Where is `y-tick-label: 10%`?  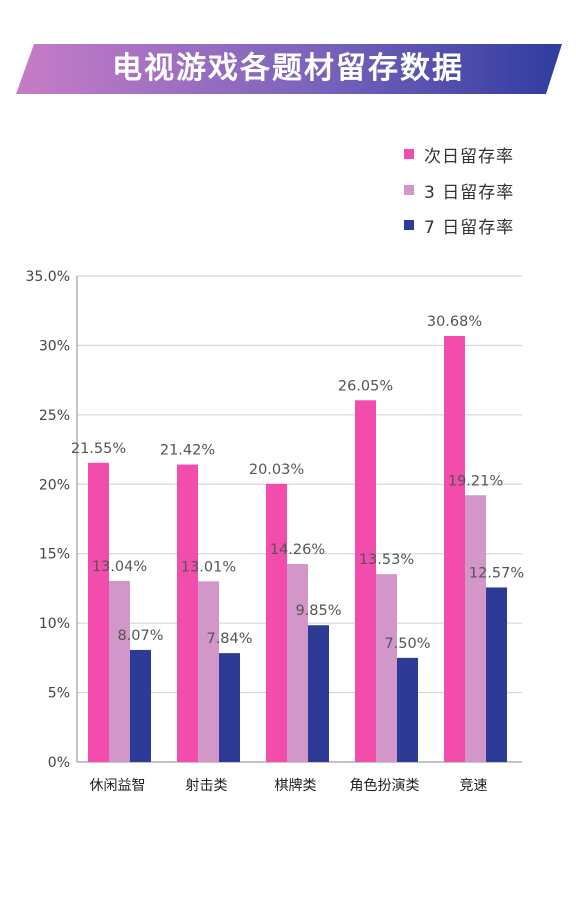
y-tick-label: 10% is located at coordinates (54, 624).